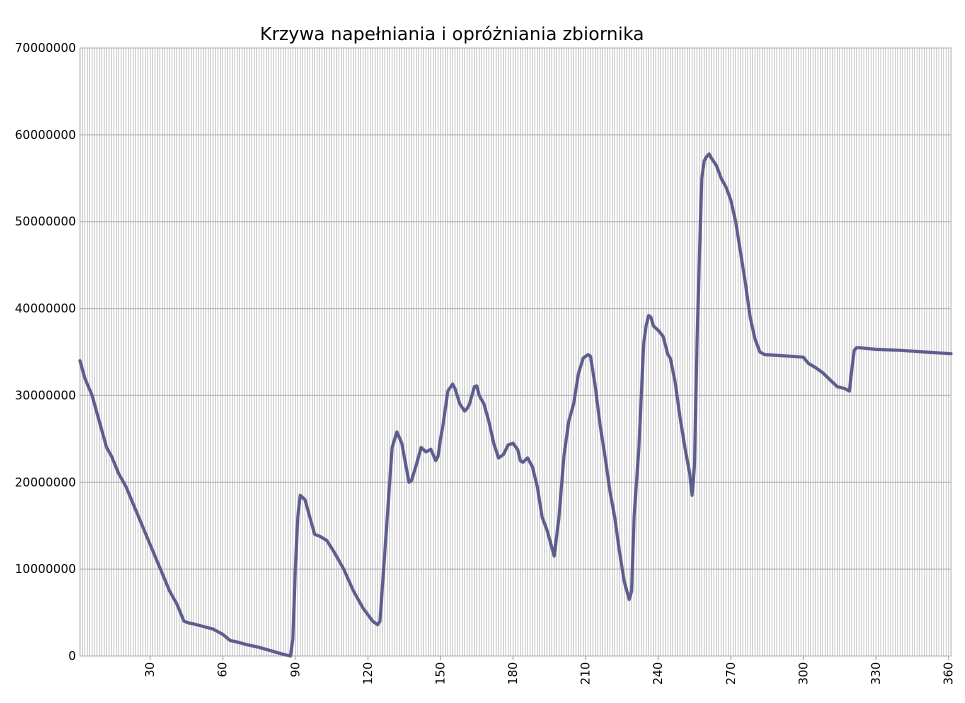 The height and width of the screenshot is (703, 965). Describe the element at coordinates (45, 222) in the screenshot. I see `y-tick-label: 50000000` at that location.